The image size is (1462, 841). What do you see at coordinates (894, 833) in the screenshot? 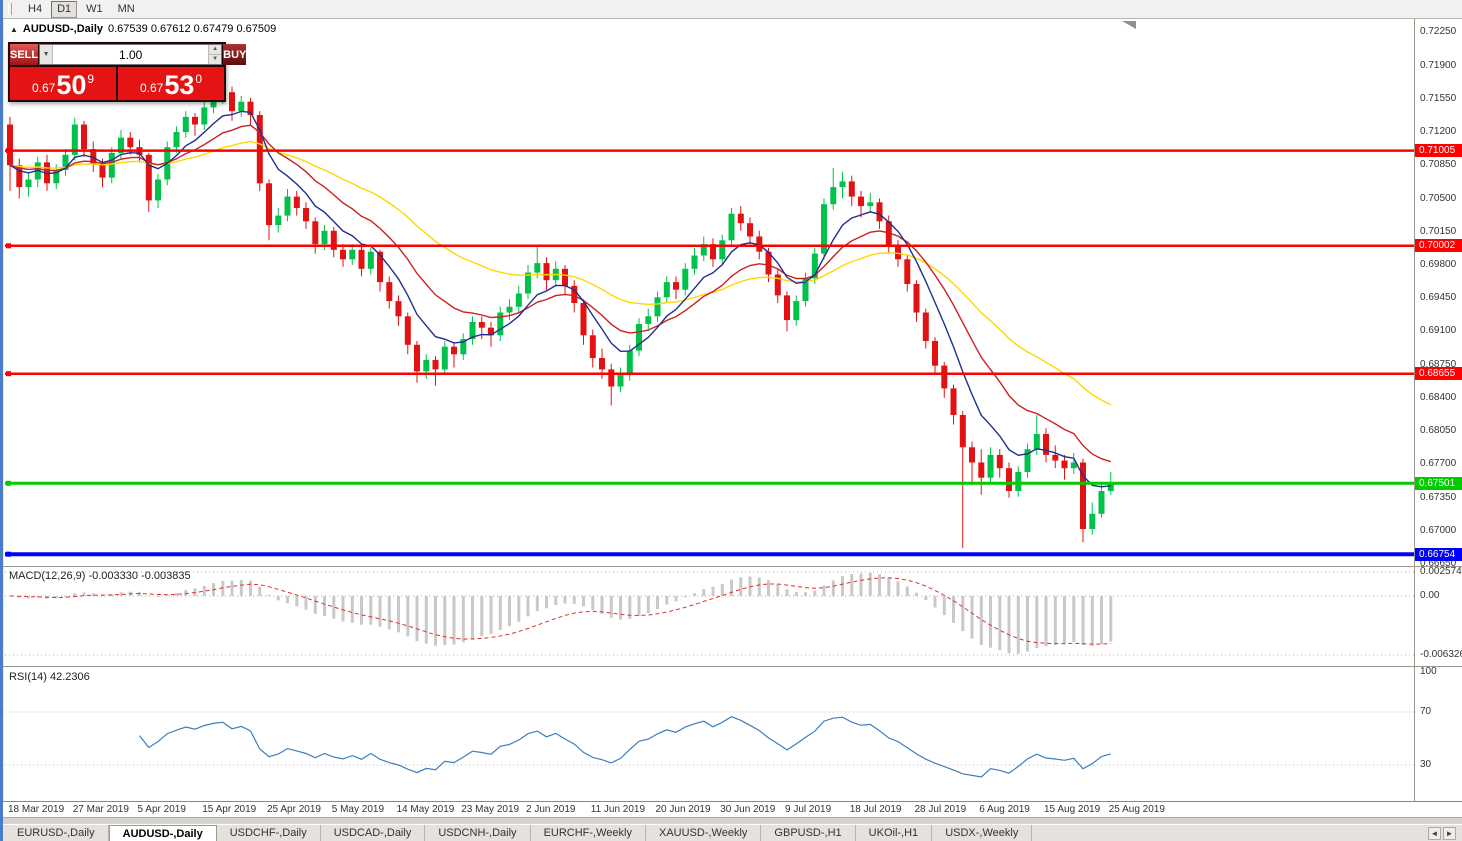
I see `chart-tab: UKOil-,H1` at bounding box center [894, 833].